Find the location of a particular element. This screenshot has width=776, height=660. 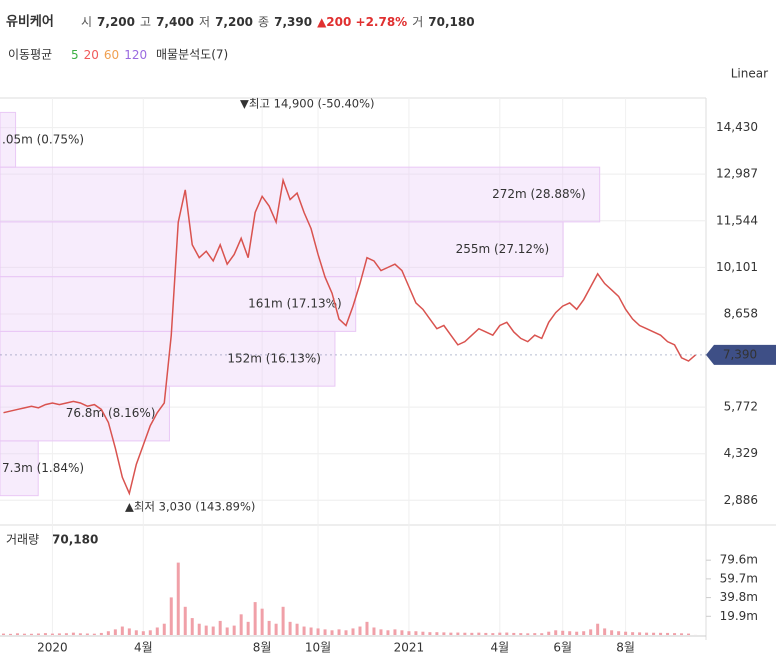

header-label: 시 is located at coordinates (86, 22).